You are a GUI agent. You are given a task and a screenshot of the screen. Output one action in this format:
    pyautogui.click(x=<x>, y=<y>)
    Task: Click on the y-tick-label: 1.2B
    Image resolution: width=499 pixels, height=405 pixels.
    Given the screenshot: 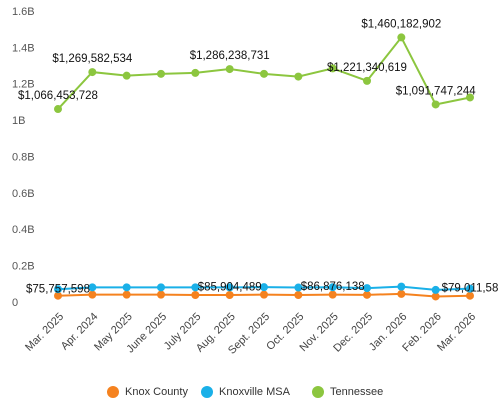 What is the action you would take?
    pyautogui.click(x=23, y=85)
    